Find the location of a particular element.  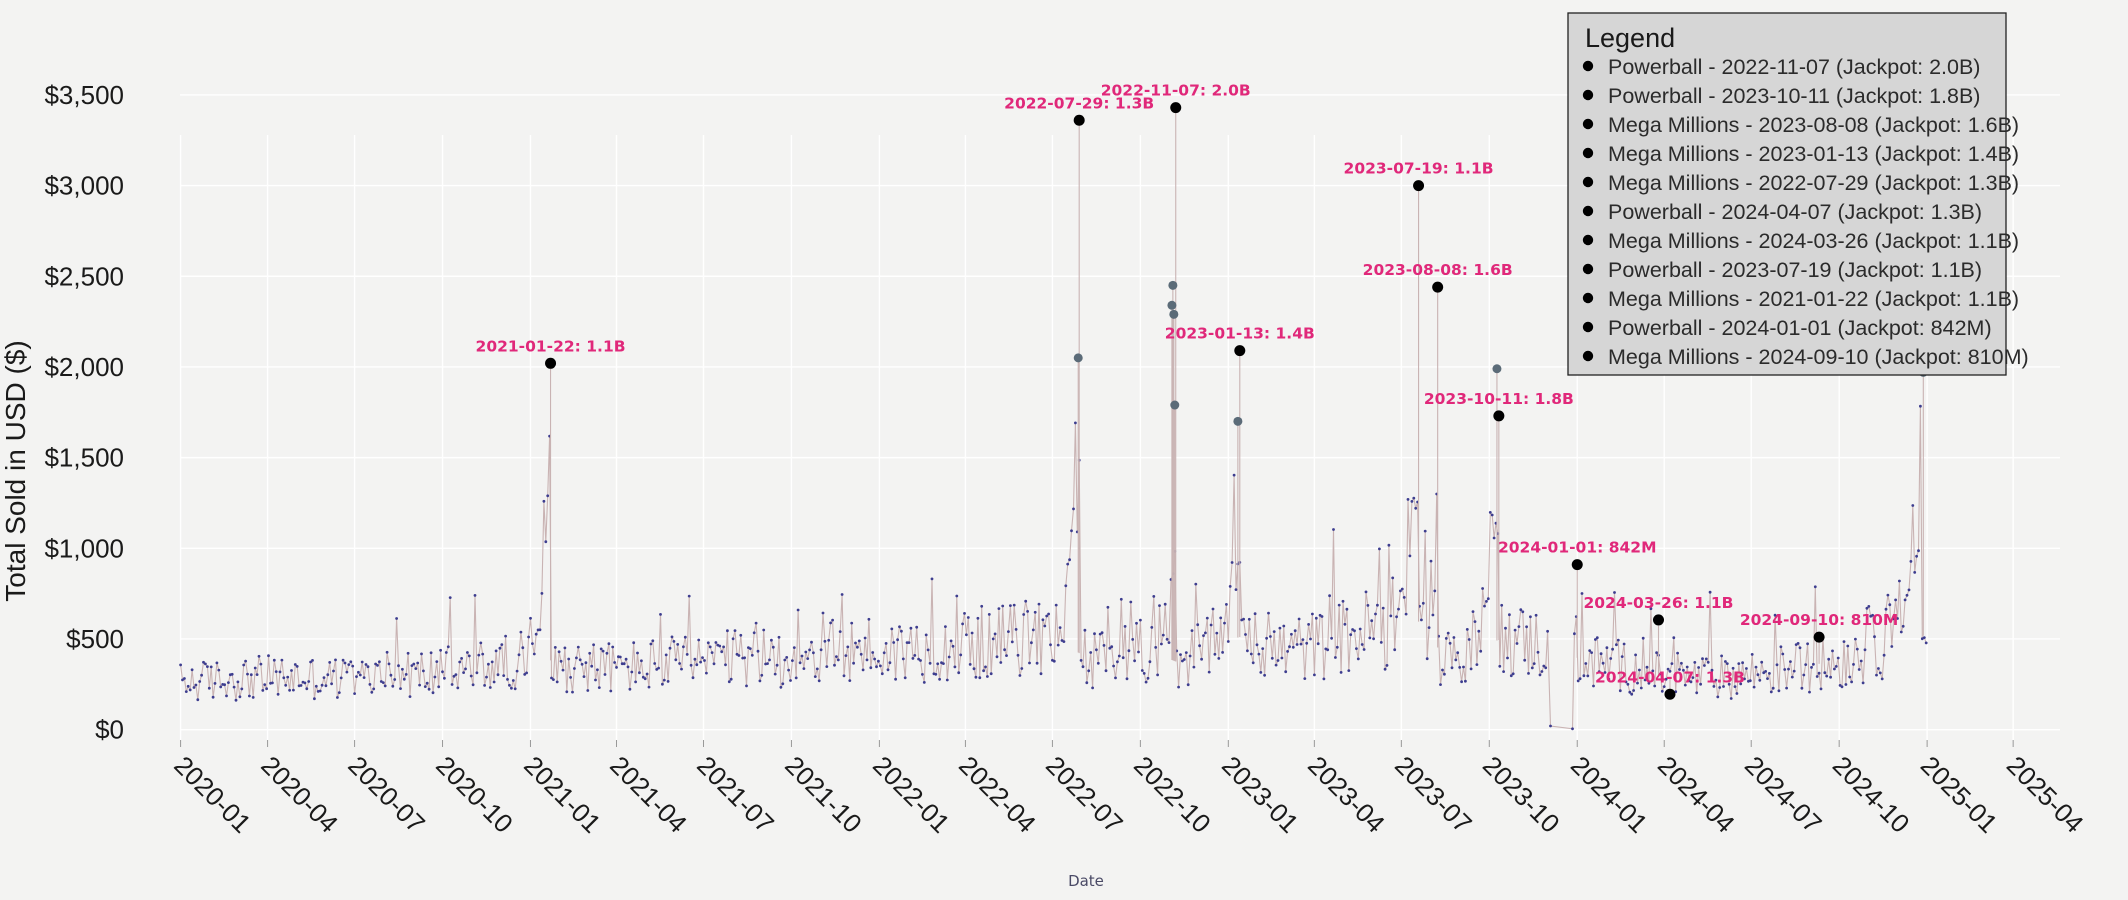

jackpot-annotation: 2024-03-26: 1.1B is located at coordinates (1658, 603).